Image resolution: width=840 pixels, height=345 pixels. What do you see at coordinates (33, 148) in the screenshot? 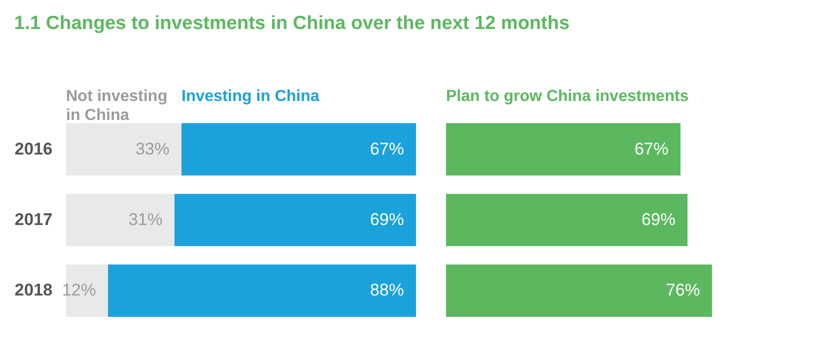
I see `y-tick-label: 2016` at bounding box center [33, 148].